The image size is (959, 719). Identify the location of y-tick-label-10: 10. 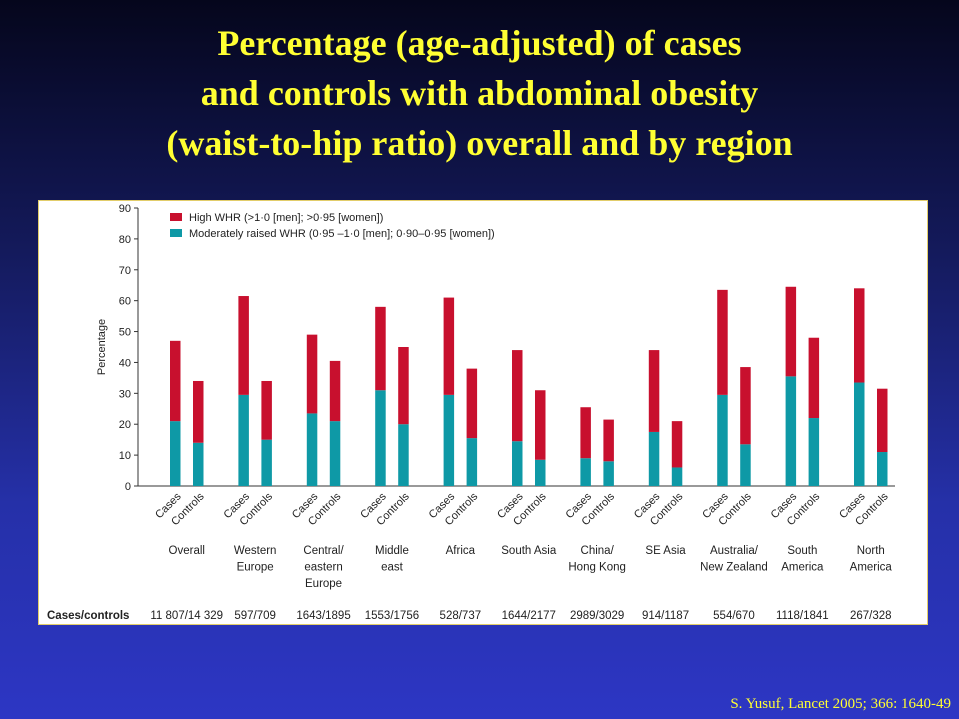
(125, 456).